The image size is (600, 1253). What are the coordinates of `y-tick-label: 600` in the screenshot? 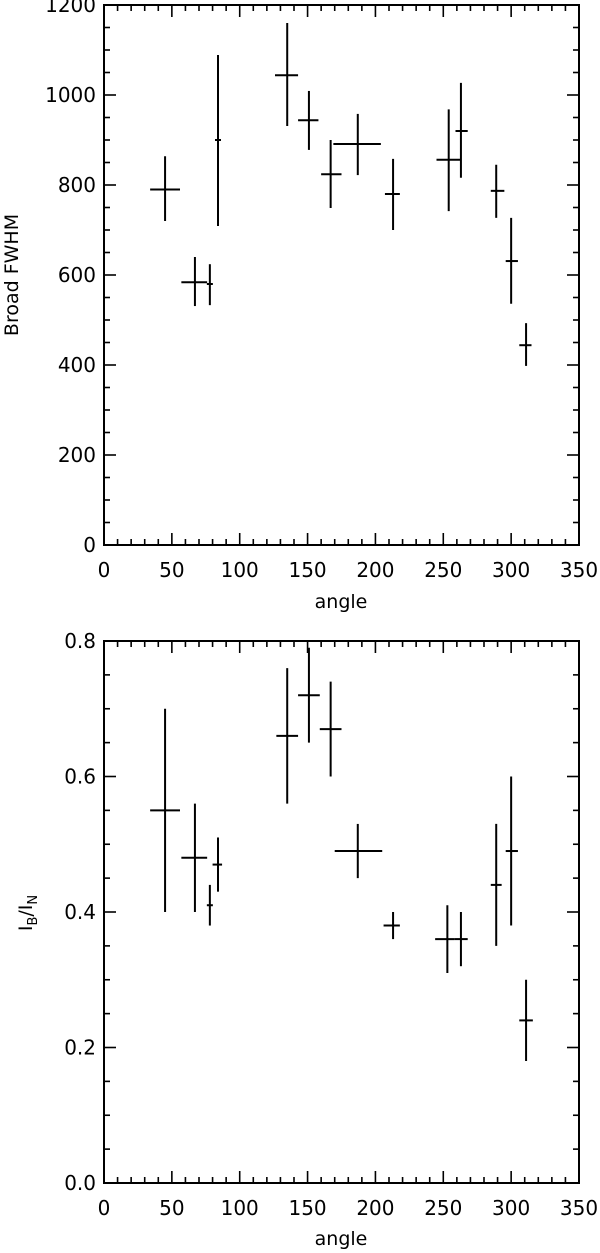 It's located at (77, 275).